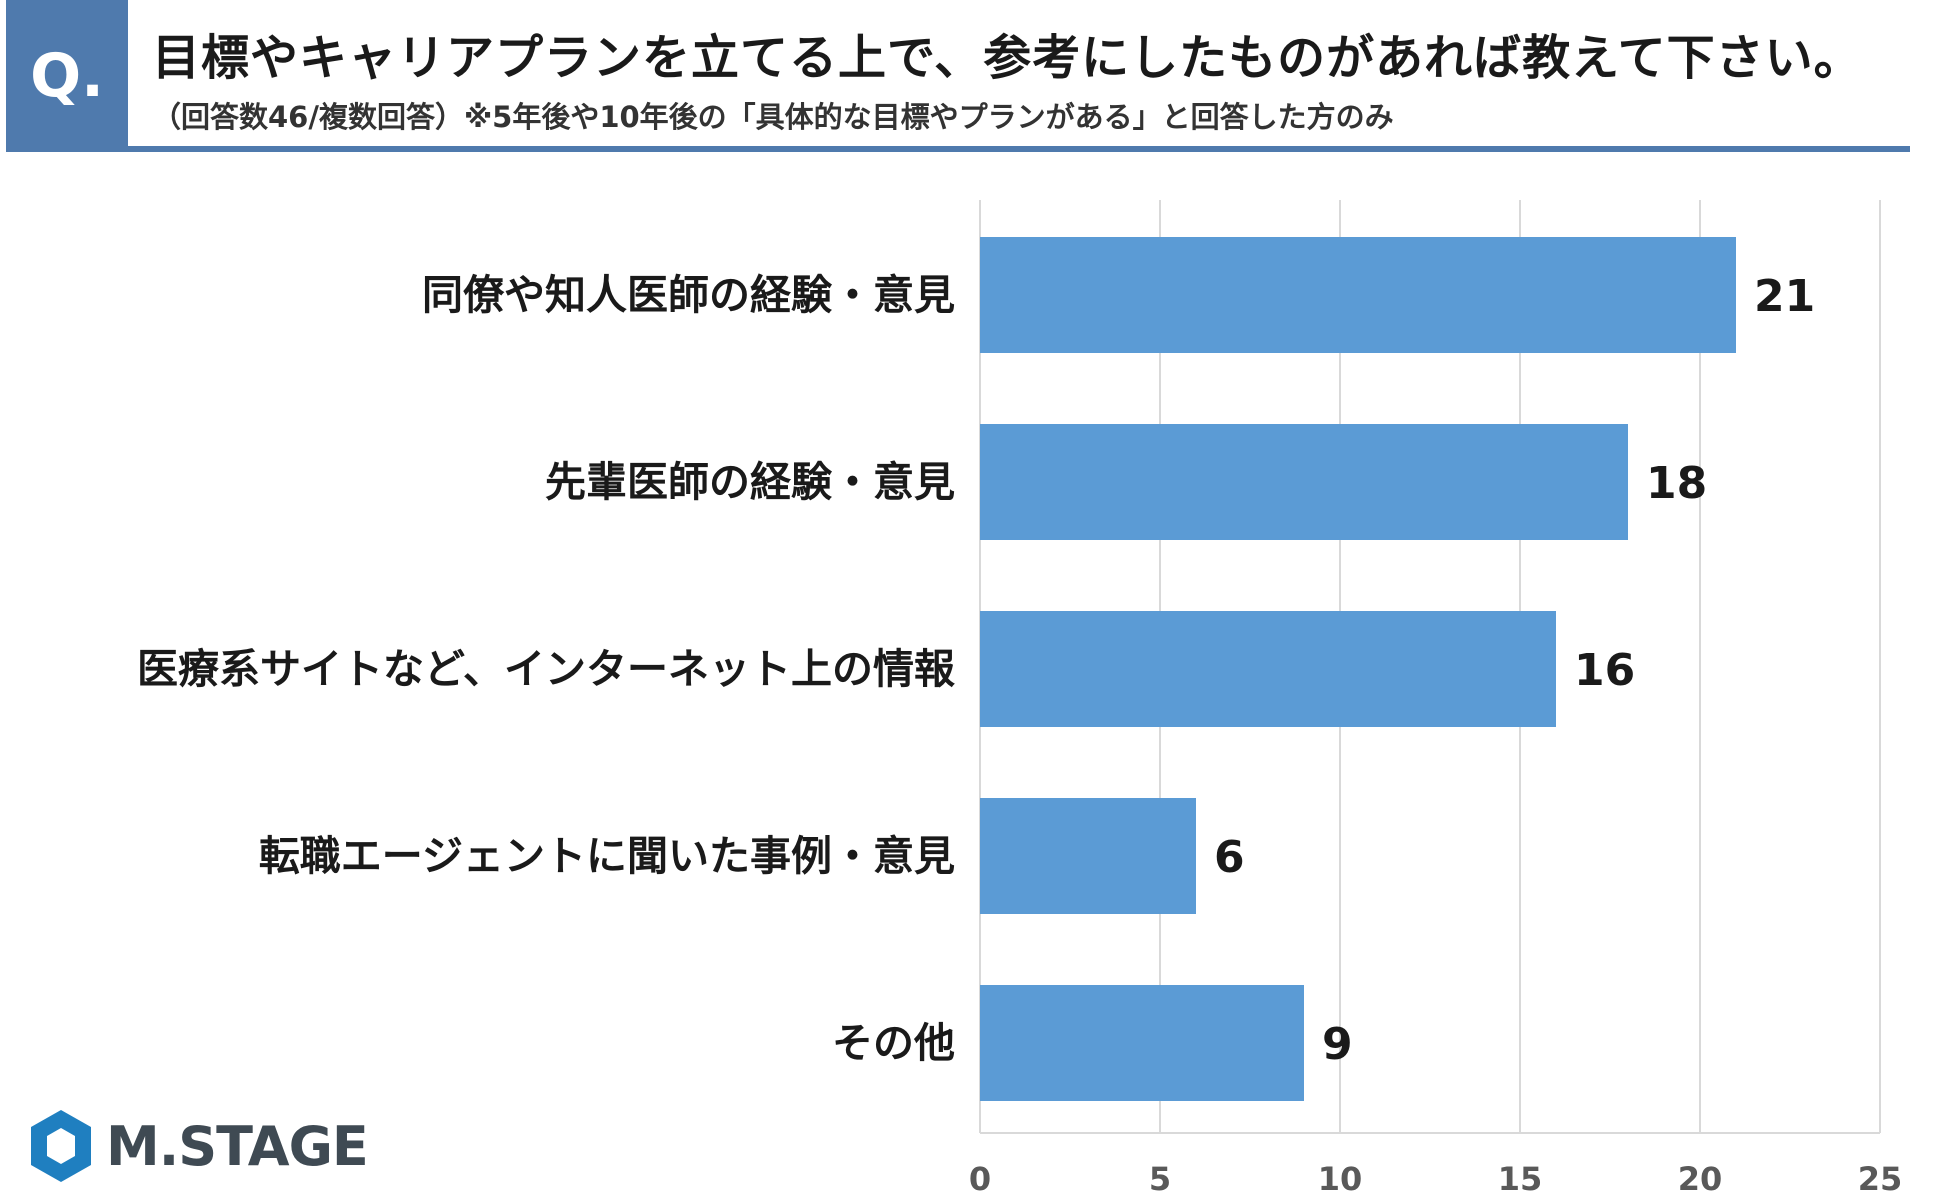 The image size is (1950, 1192). Describe the element at coordinates (607, 856) in the screenshot. I see `category-label: 転職エージェントに聞いた事例・意見` at that location.